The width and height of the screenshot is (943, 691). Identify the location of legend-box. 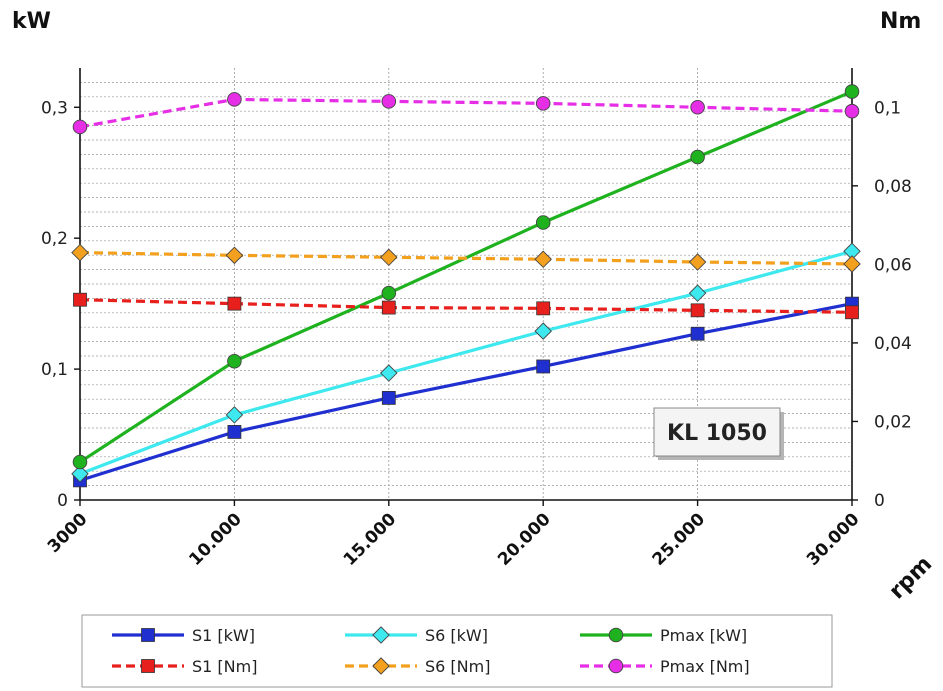
(457, 651).